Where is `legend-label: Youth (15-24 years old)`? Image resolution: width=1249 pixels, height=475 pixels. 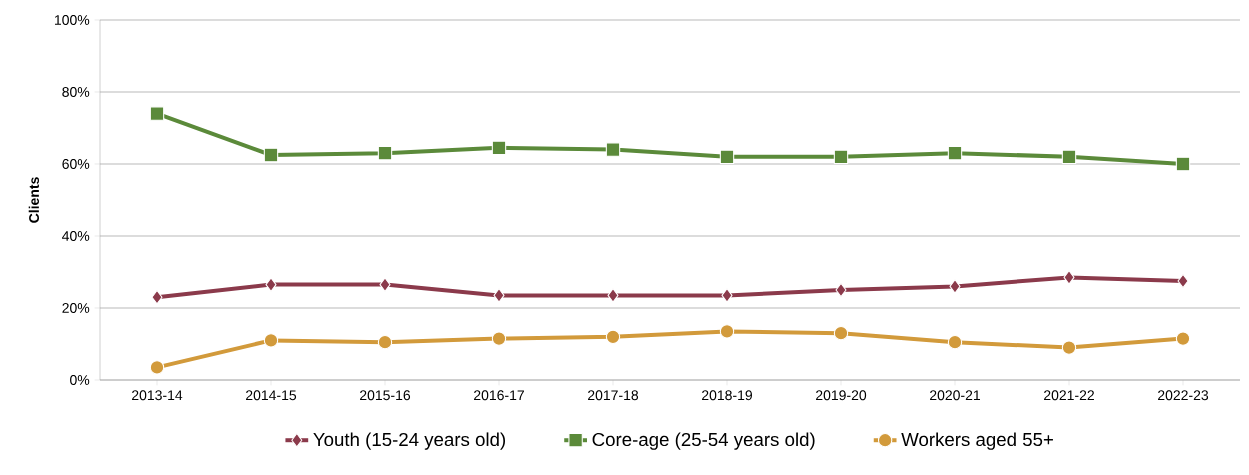 legend-label: Youth (15-24 years old) is located at coordinates (409, 441).